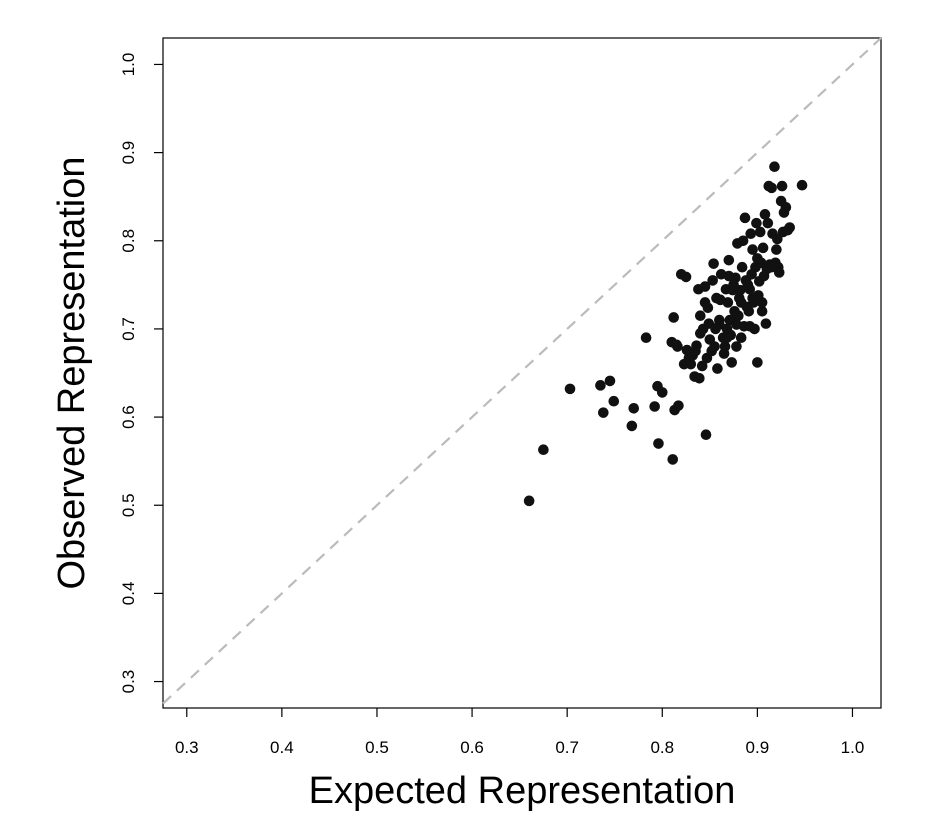 This screenshot has width=926, height=826. I want to click on x-tick-label: 0.8, so click(662, 747).